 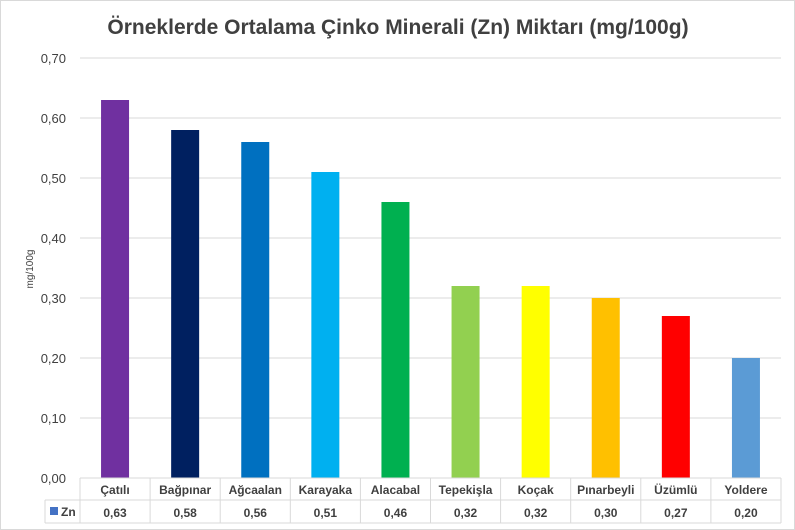 What do you see at coordinates (255, 310) in the screenshot?
I see `bar-ağcaalan` at bounding box center [255, 310].